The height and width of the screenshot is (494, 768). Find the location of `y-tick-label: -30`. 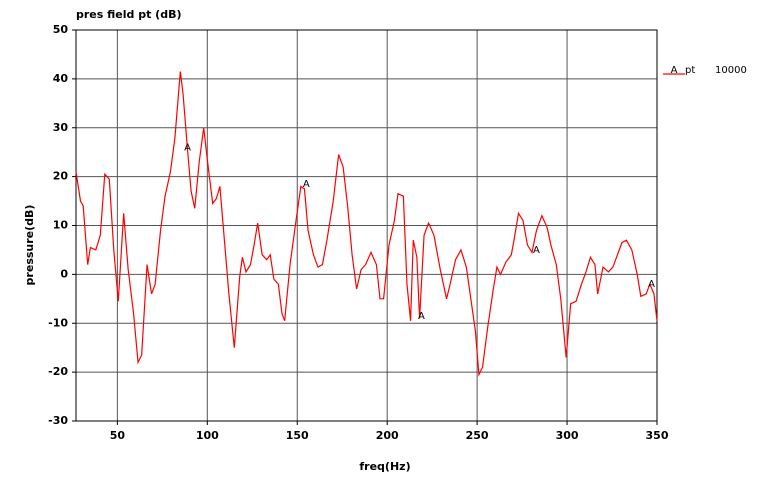

y-tick-label: -30 is located at coordinates (58, 420).